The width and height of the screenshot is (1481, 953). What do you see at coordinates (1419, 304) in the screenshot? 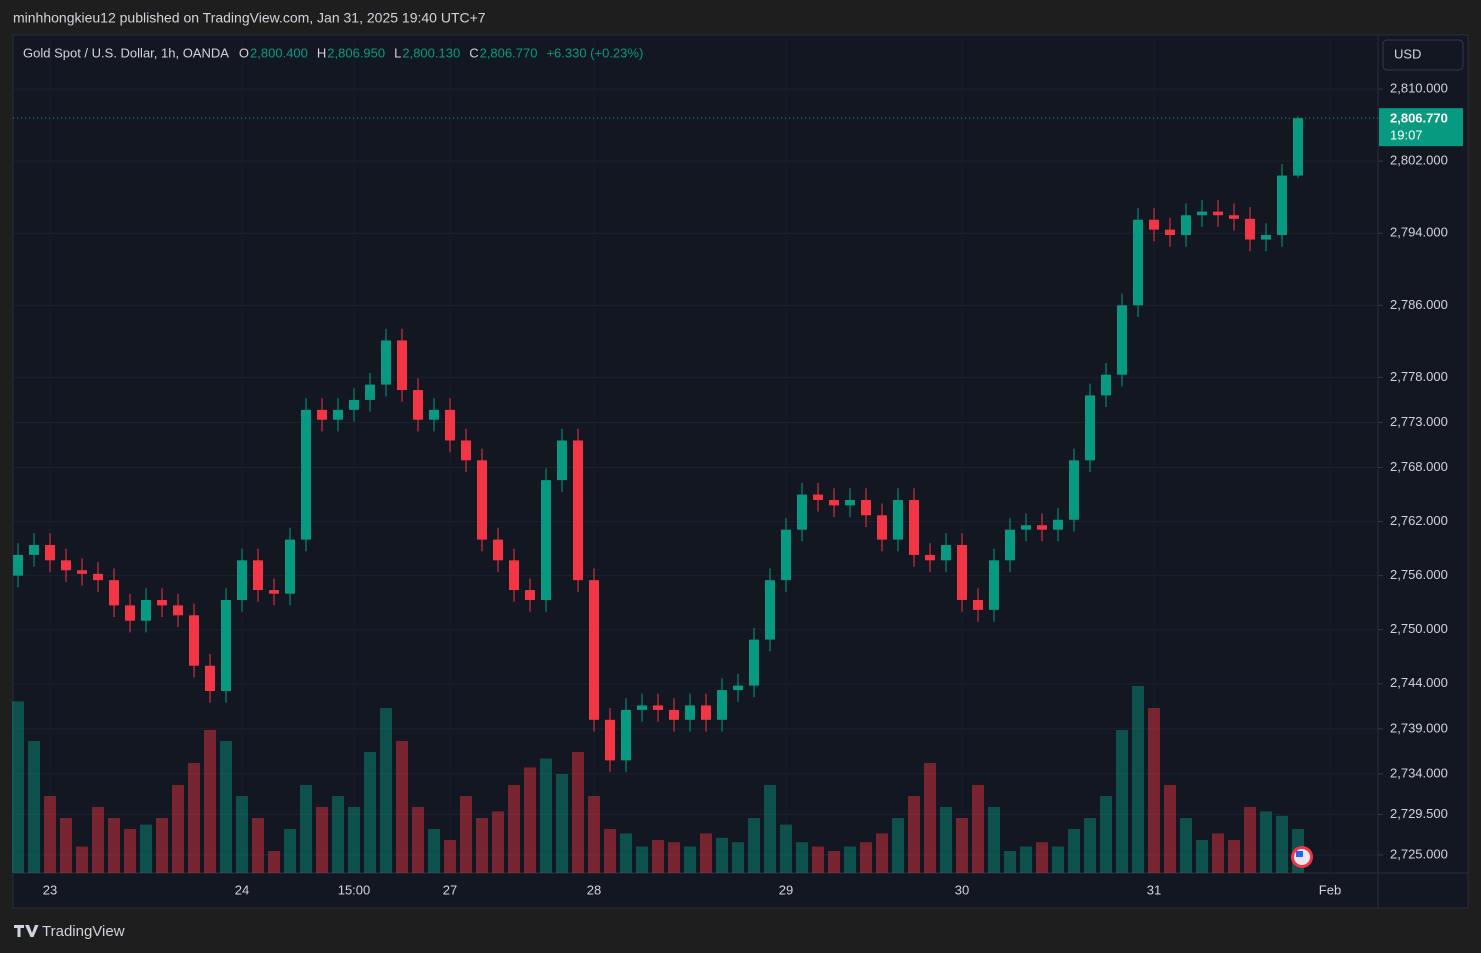
I see `y-tick-label: 2,786.000` at bounding box center [1419, 304].